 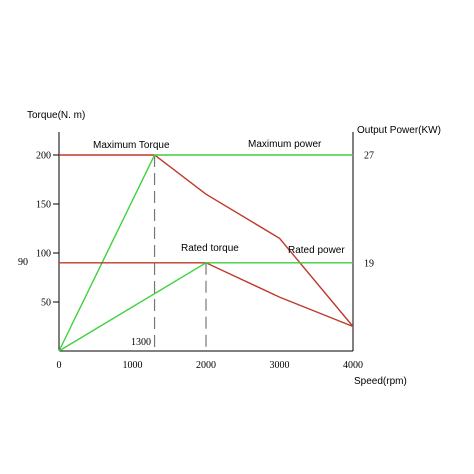 I want to click on left-tick-label-1: 100, so click(x=43, y=254).